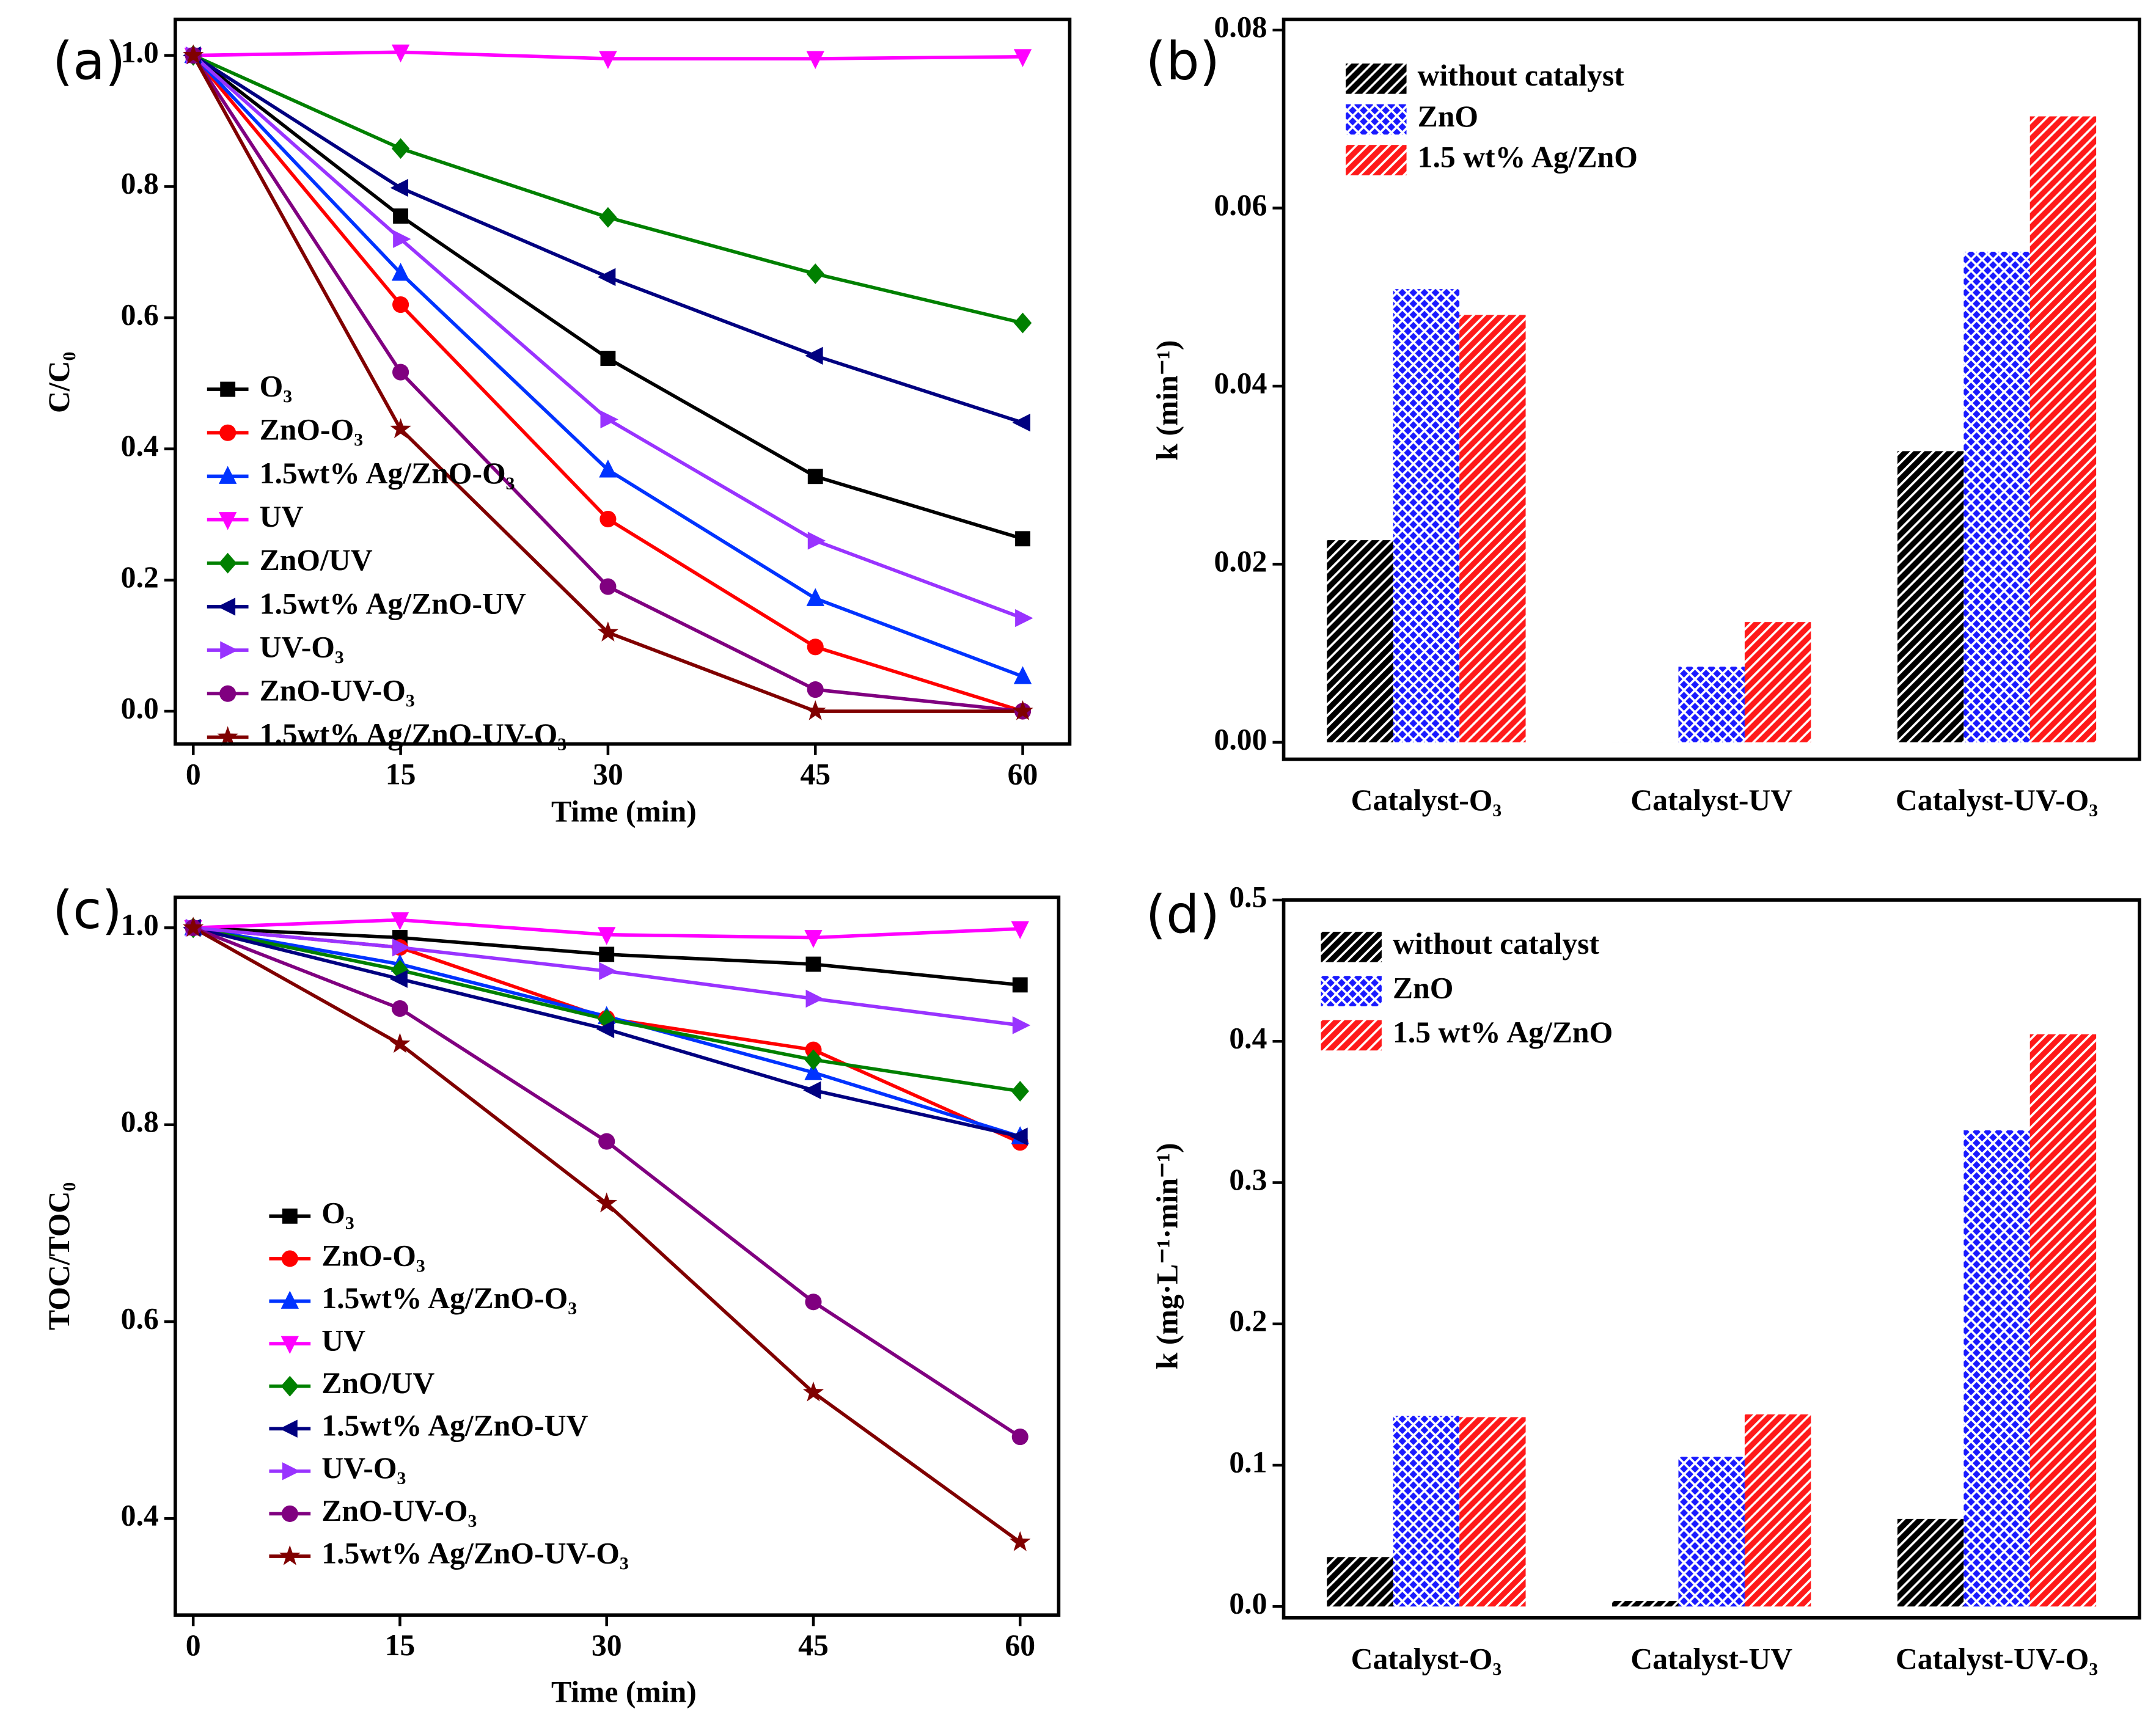 The width and height of the screenshot is (2156, 1731). What do you see at coordinates (401, 774) in the screenshot?
I see `x-tick-label: 15` at bounding box center [401, 774].